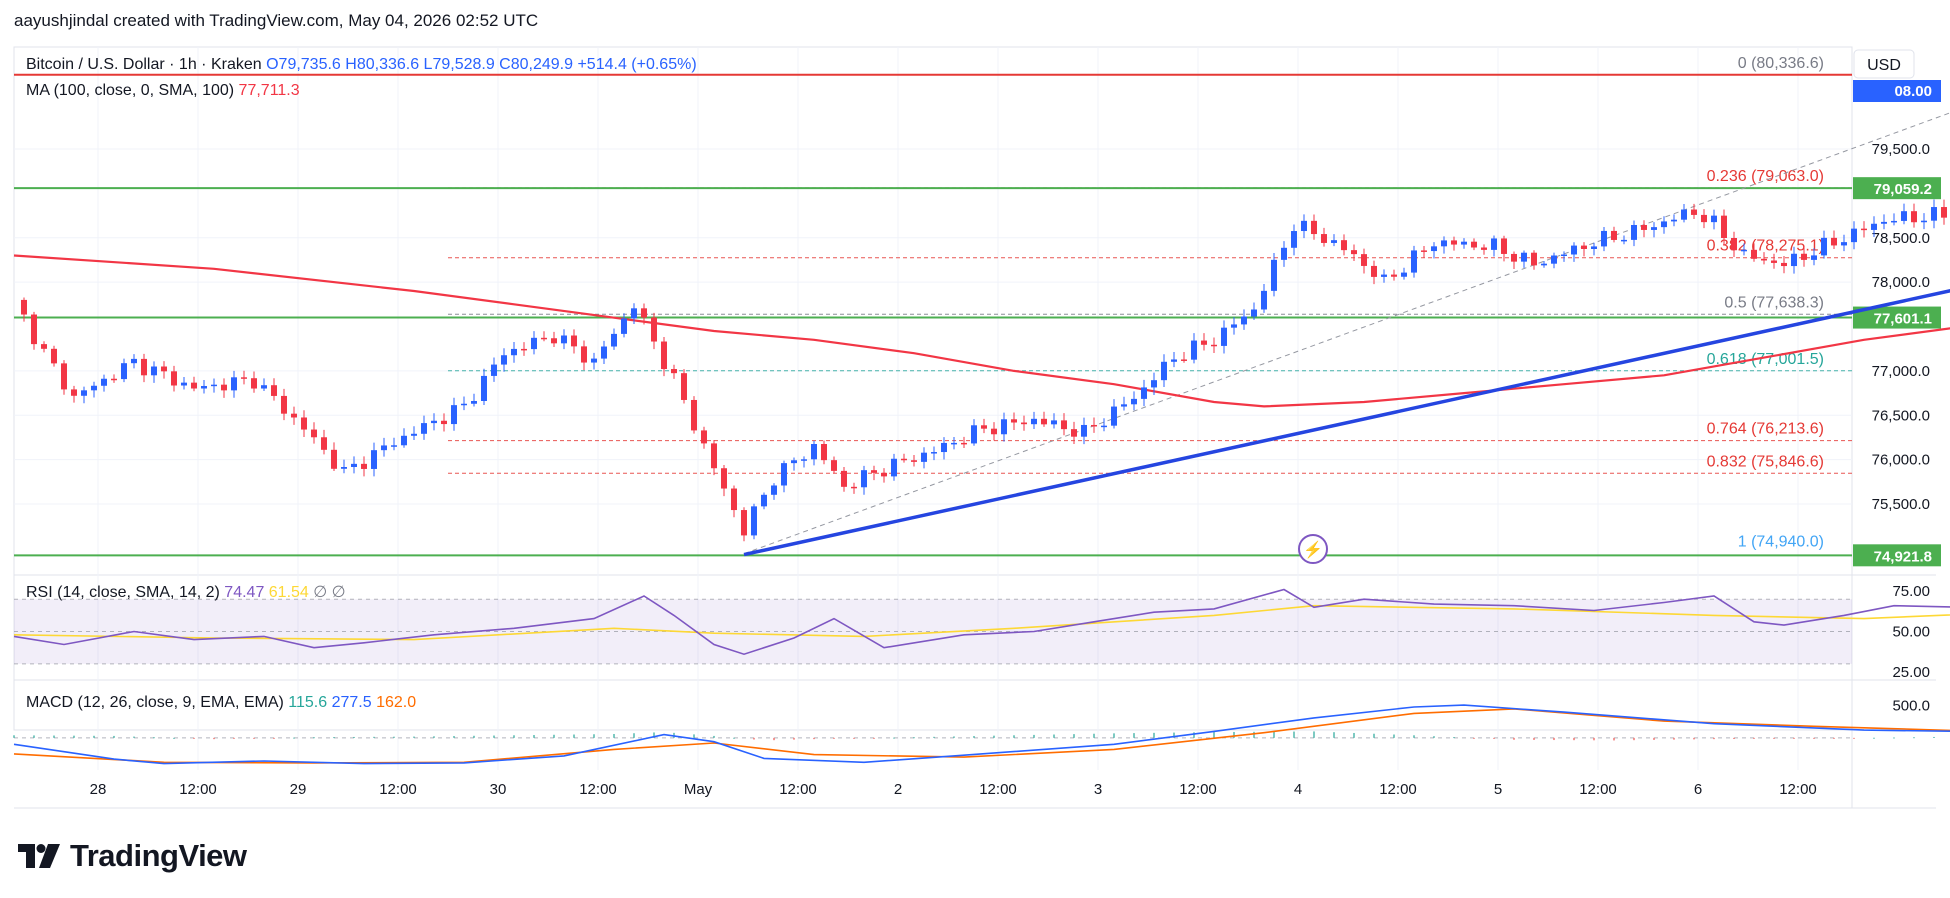 The image size is (1950, 898). What do you see at coordinates (1781, 63) in the screenshot?
I see `fib-level-label: 0 (80,336.6)` at bounding box center [1781, 63].